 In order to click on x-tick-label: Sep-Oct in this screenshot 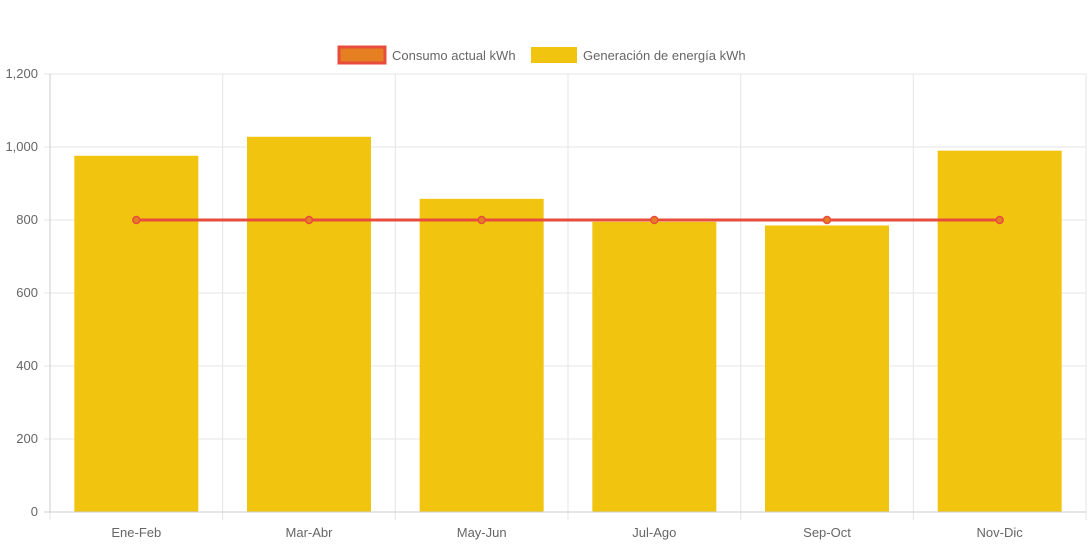, I will do `click(827, 532)`.